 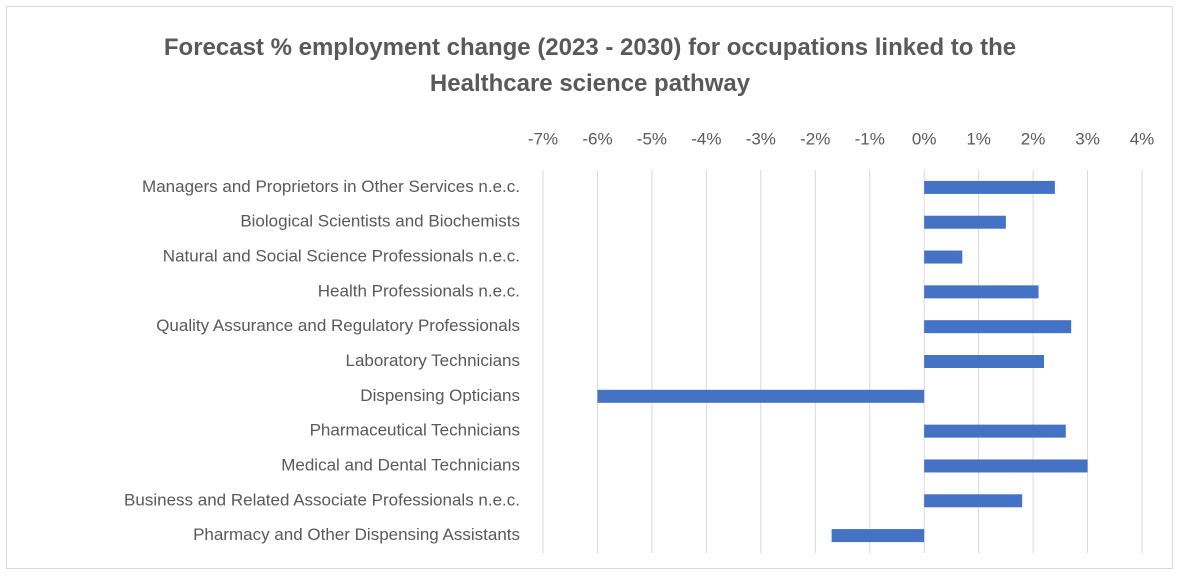 I want to click on y-tick-label: Pharmaceutical Technicians, so click(x=415, y=430).